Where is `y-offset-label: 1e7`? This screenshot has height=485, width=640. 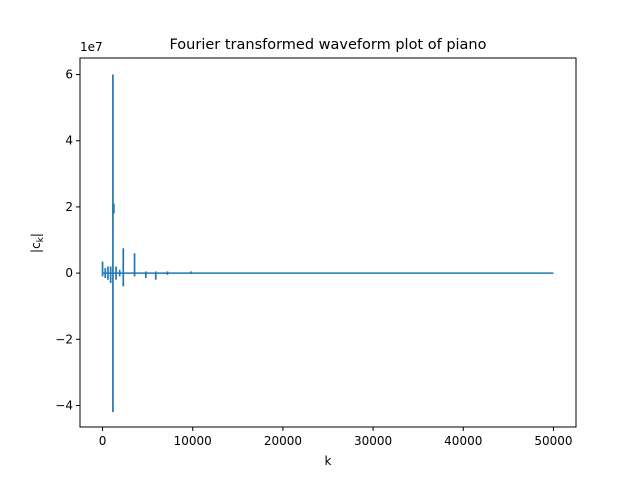
y-offset-label: 1e7 is located at coordinates (91, 47).